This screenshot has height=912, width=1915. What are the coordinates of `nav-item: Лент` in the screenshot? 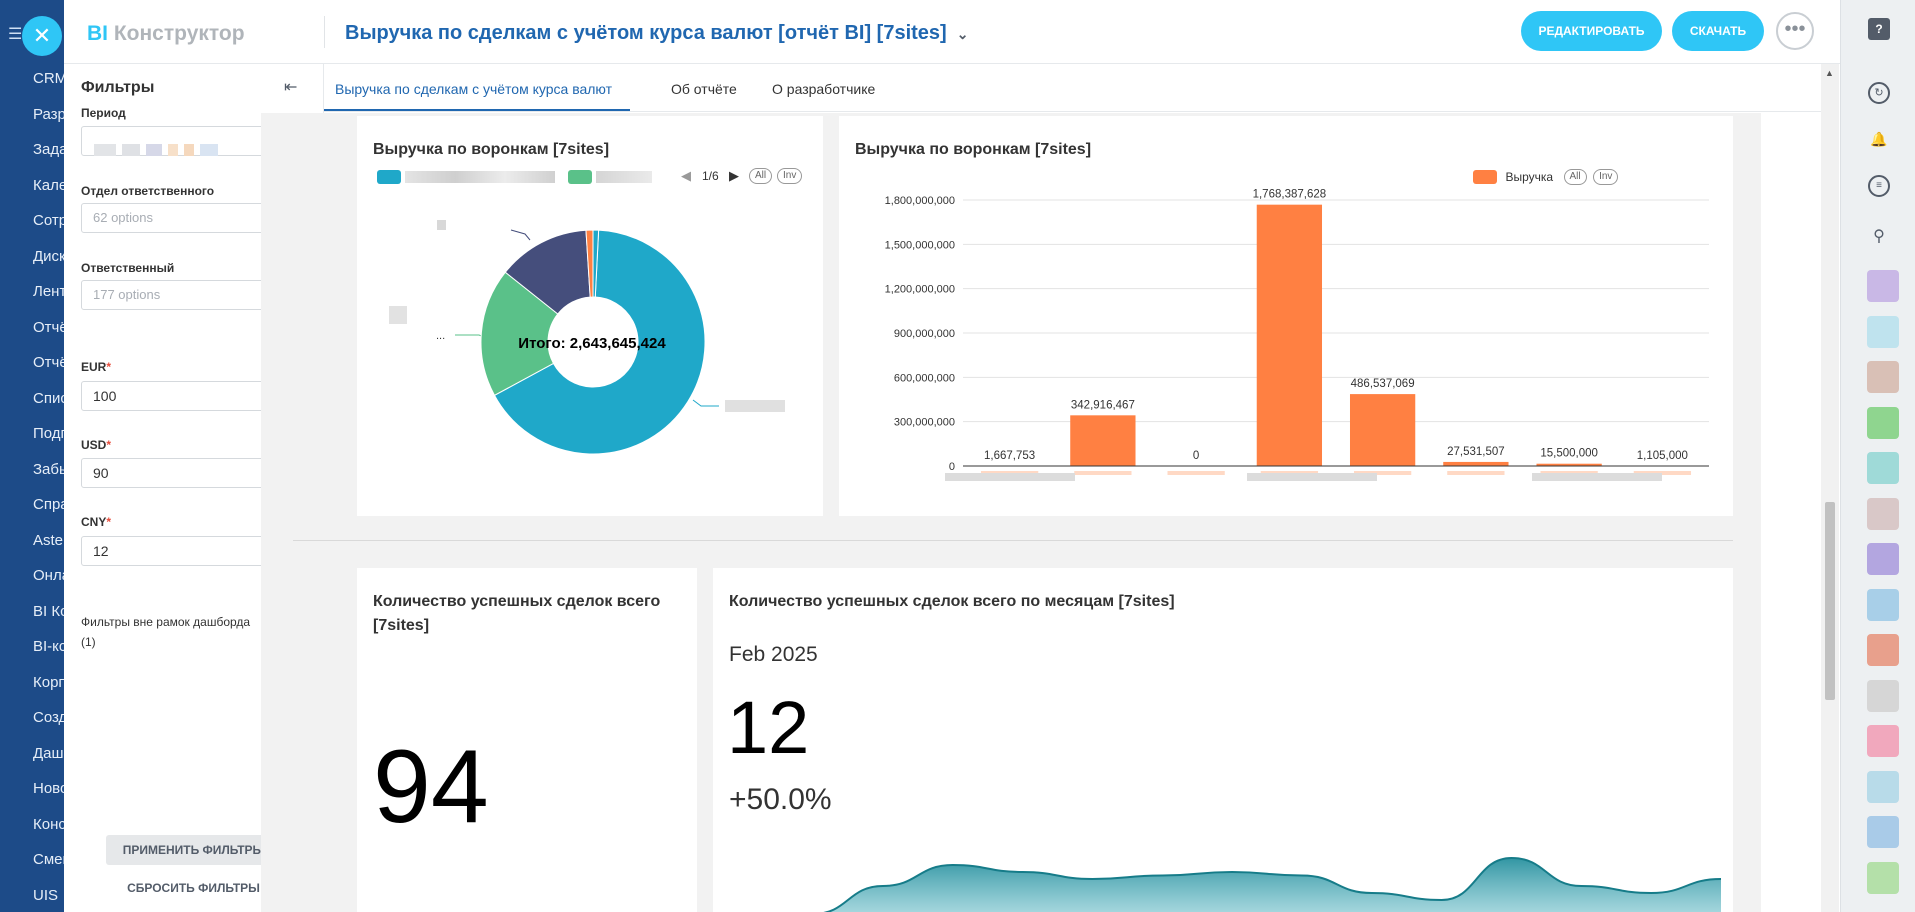 It's located at (49, 291).